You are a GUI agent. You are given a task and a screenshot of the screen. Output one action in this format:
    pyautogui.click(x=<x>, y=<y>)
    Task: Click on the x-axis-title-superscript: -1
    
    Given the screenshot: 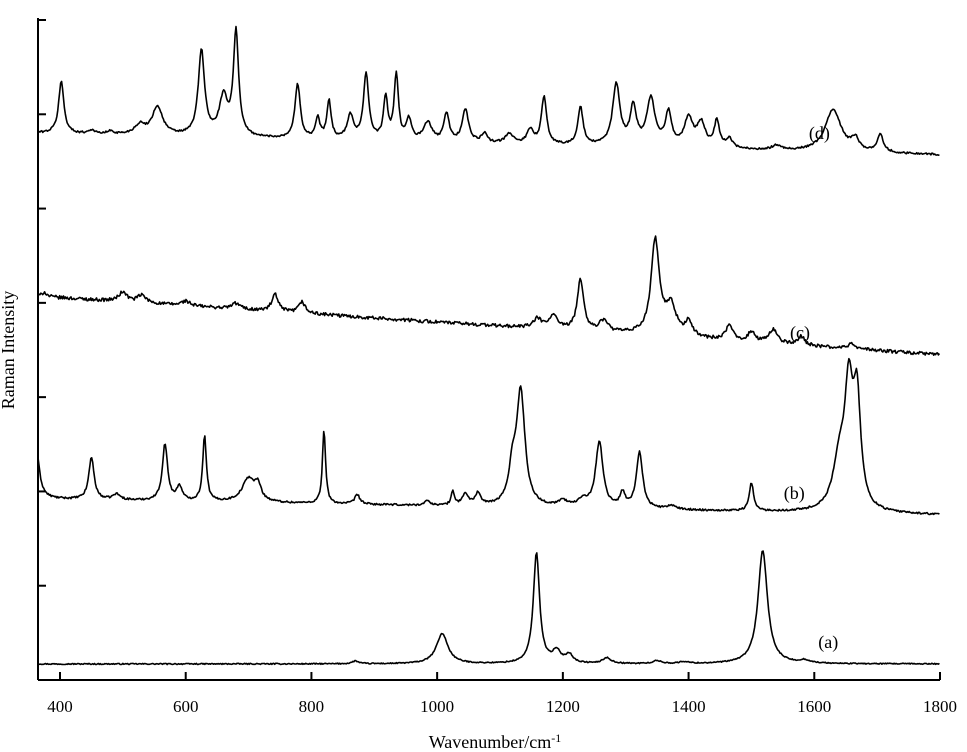 What is the action you would take?
    pyautogui.click(x=556, y=738)
    